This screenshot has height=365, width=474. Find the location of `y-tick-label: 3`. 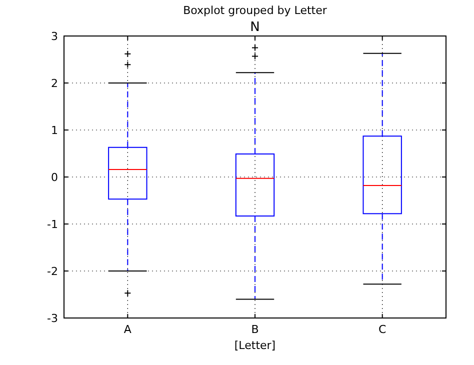

y-tick-label: 3 is located at coordinates (54, 36).